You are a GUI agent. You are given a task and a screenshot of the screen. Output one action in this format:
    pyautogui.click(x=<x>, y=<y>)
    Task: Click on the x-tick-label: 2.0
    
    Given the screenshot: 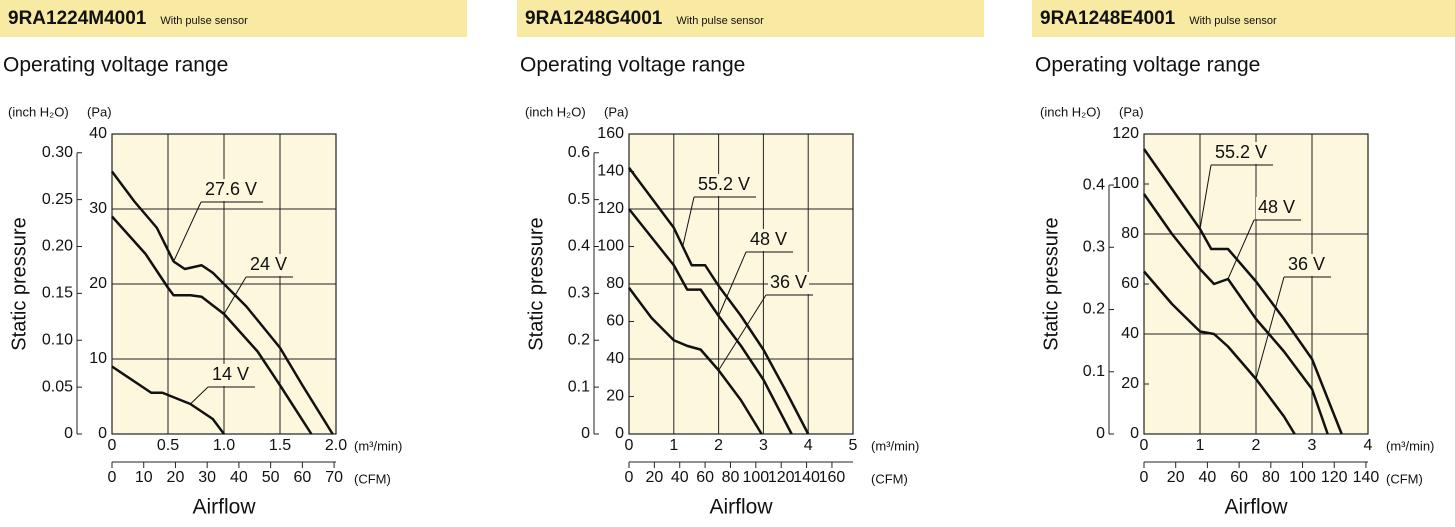 What is the action you would take?
    pyautogui.click(x=336, y=445)
    